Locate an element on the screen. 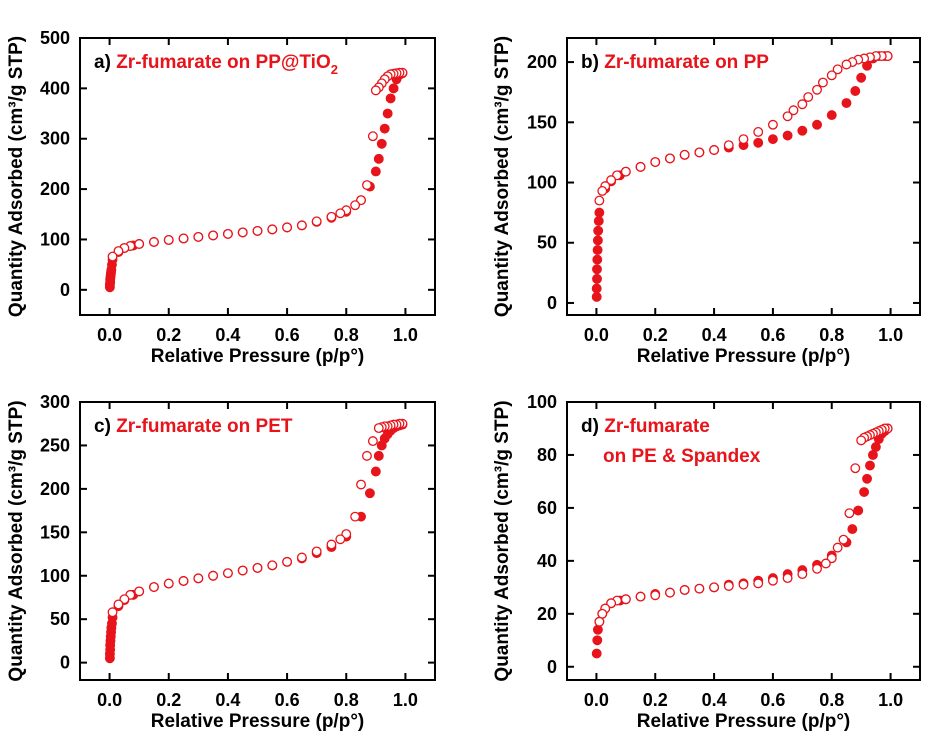 The height and width of the screenshot is (743, 933). y-tick-label: 40 is located at coordinates (547, 561).